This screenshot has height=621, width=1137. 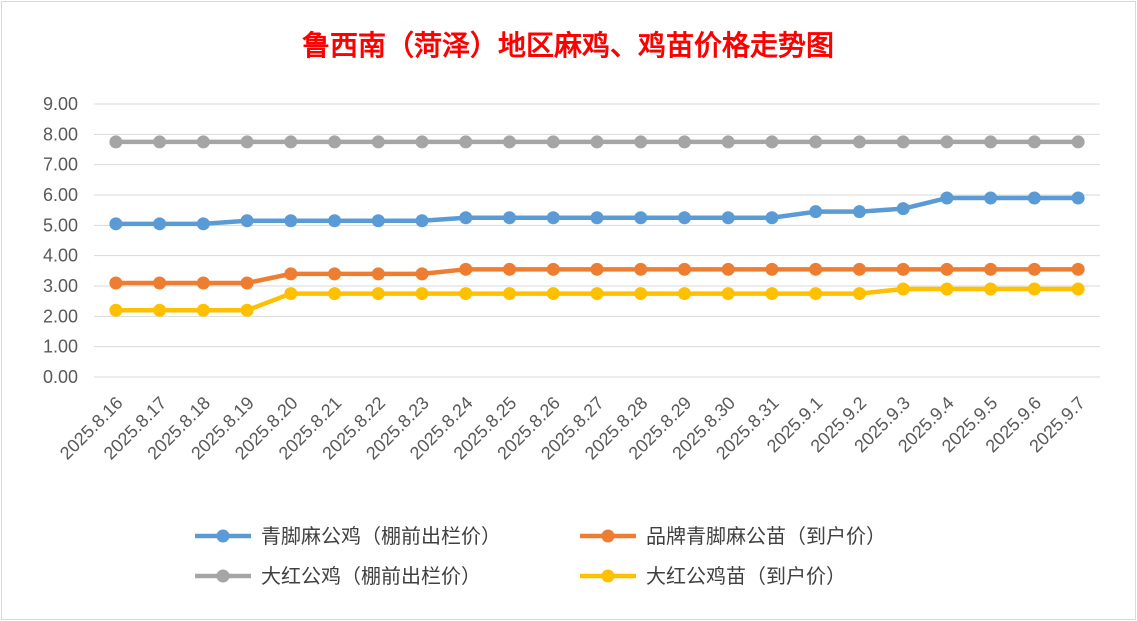 I want to click on legend-label: 品牌青脚麻公苗（到户价）, so click(x=766, y=536).